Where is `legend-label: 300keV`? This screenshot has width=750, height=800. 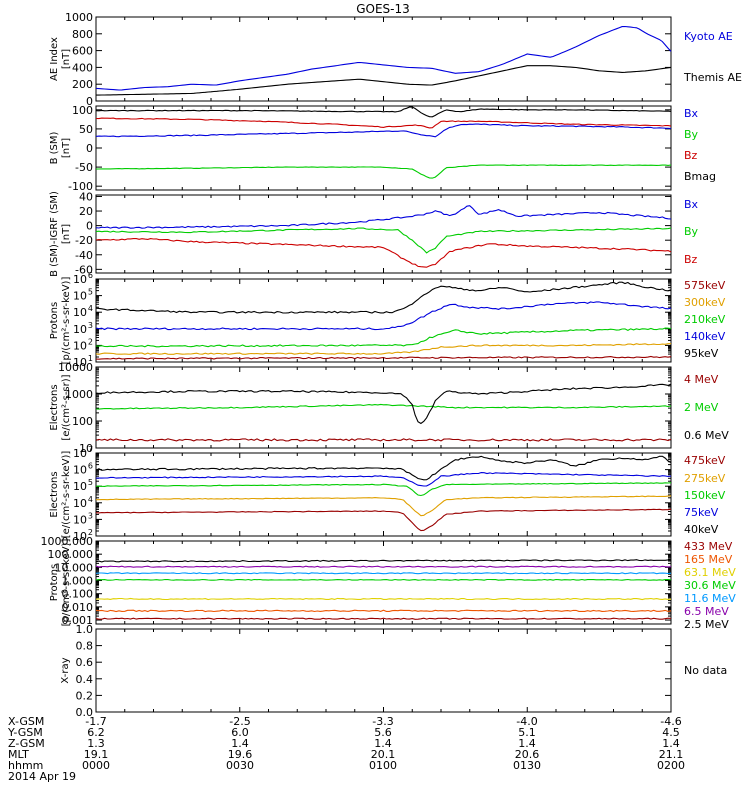 legend-label: 300keV is located at coordinates (705, 302).